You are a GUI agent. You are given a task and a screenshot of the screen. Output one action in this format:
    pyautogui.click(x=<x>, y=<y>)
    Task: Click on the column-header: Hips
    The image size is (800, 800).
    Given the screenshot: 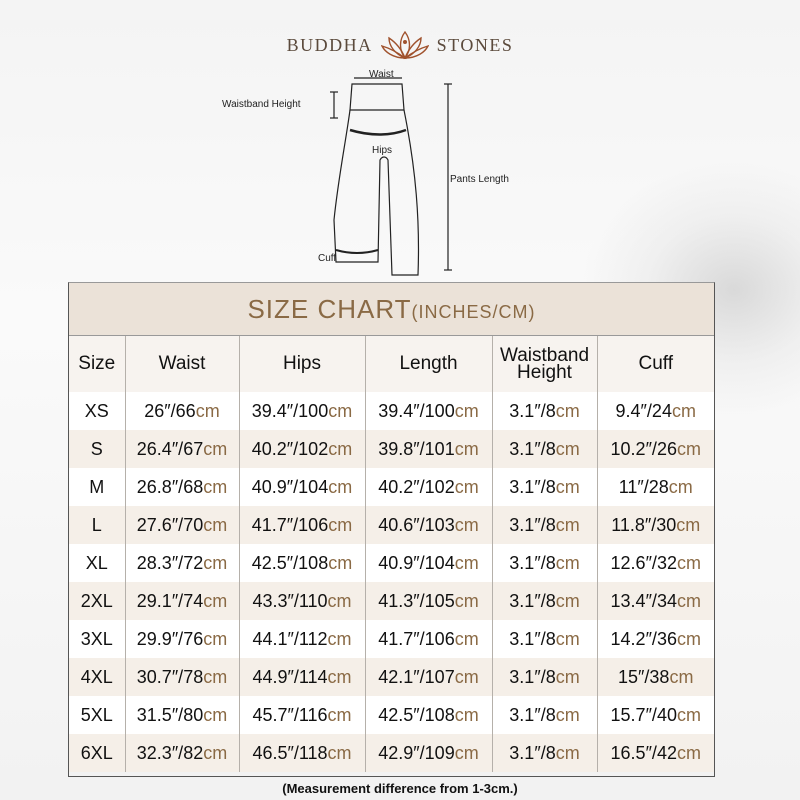 What is the action you would take?
    pyautogui.click(x=301, y=363)
    